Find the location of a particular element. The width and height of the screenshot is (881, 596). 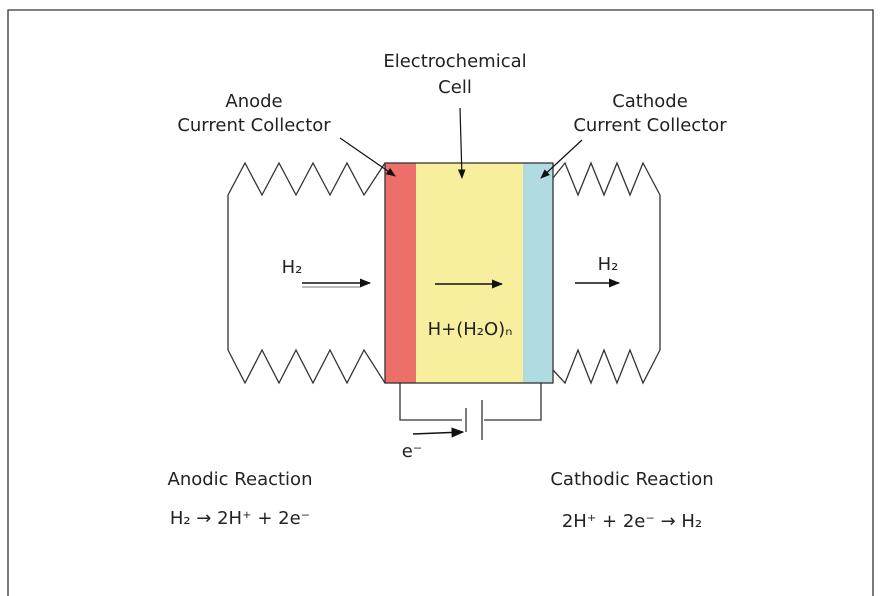

anode-label: Anode is located at coordinates (253, 101).